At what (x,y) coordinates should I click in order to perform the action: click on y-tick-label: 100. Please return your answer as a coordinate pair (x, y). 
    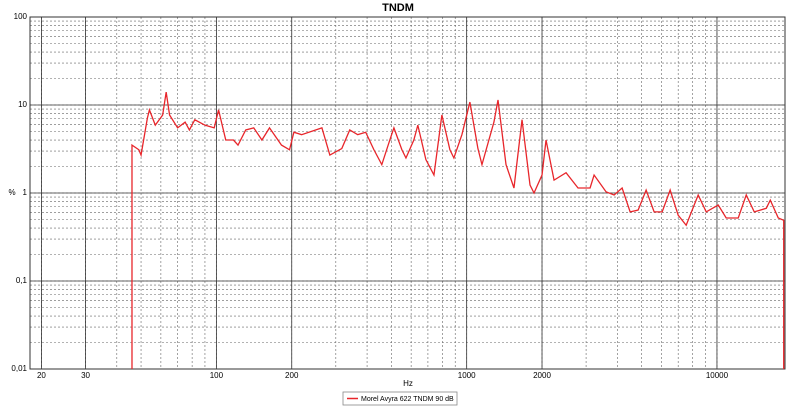
    Looking at the image, I should click on (21, 16).